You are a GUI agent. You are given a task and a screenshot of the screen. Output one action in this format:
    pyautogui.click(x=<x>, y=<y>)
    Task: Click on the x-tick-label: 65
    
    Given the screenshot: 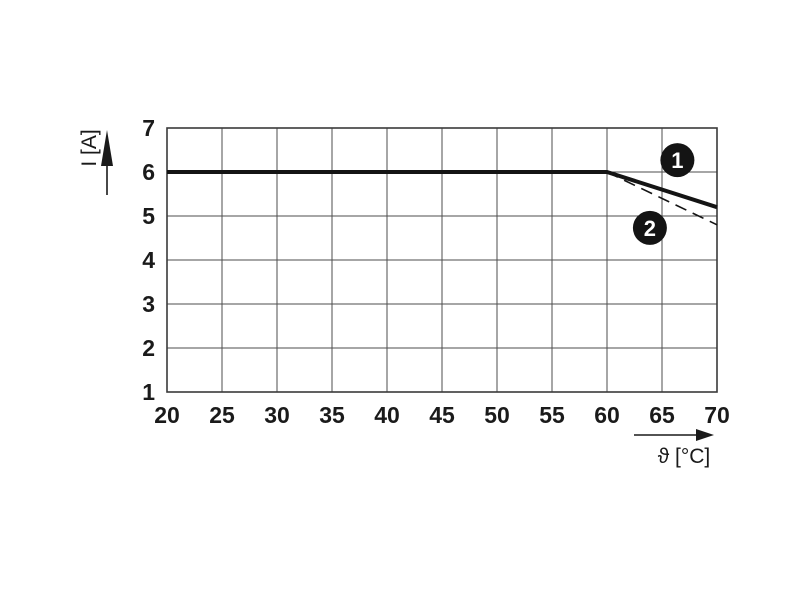 What is the action you would take?
    pyautogui.click(x=662, y=415)
    